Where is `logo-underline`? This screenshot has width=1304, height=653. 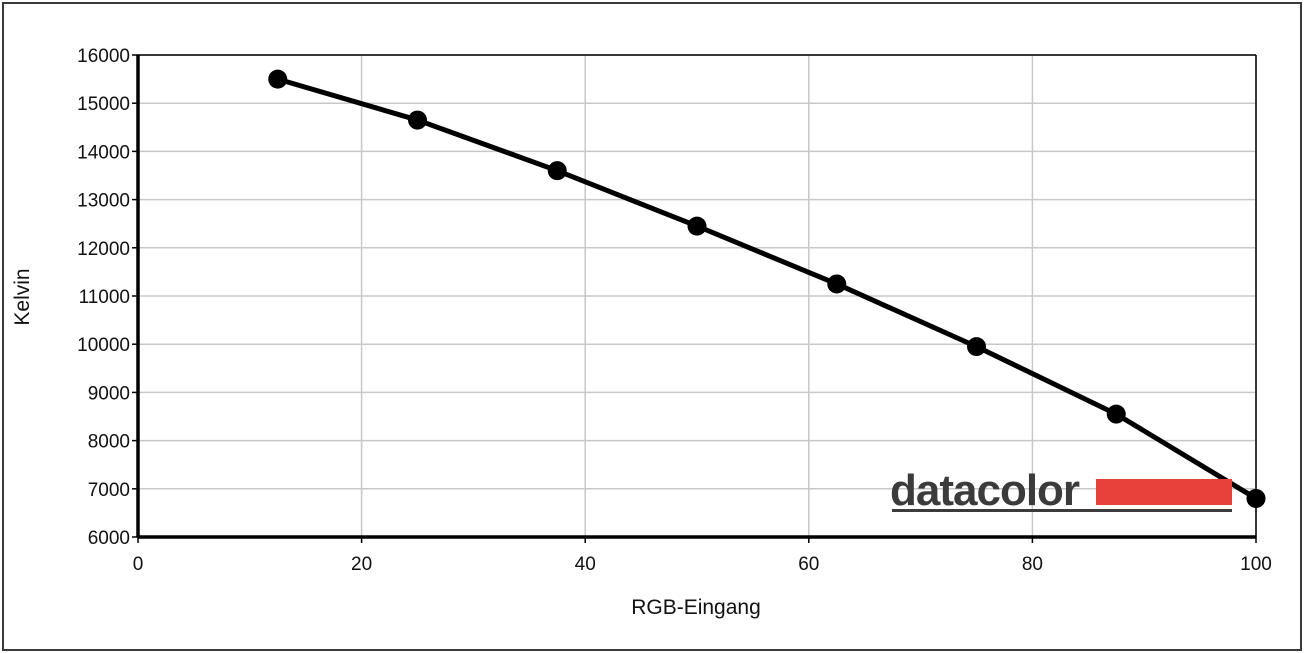
logo-underline is located at coordinates (1062, 510).